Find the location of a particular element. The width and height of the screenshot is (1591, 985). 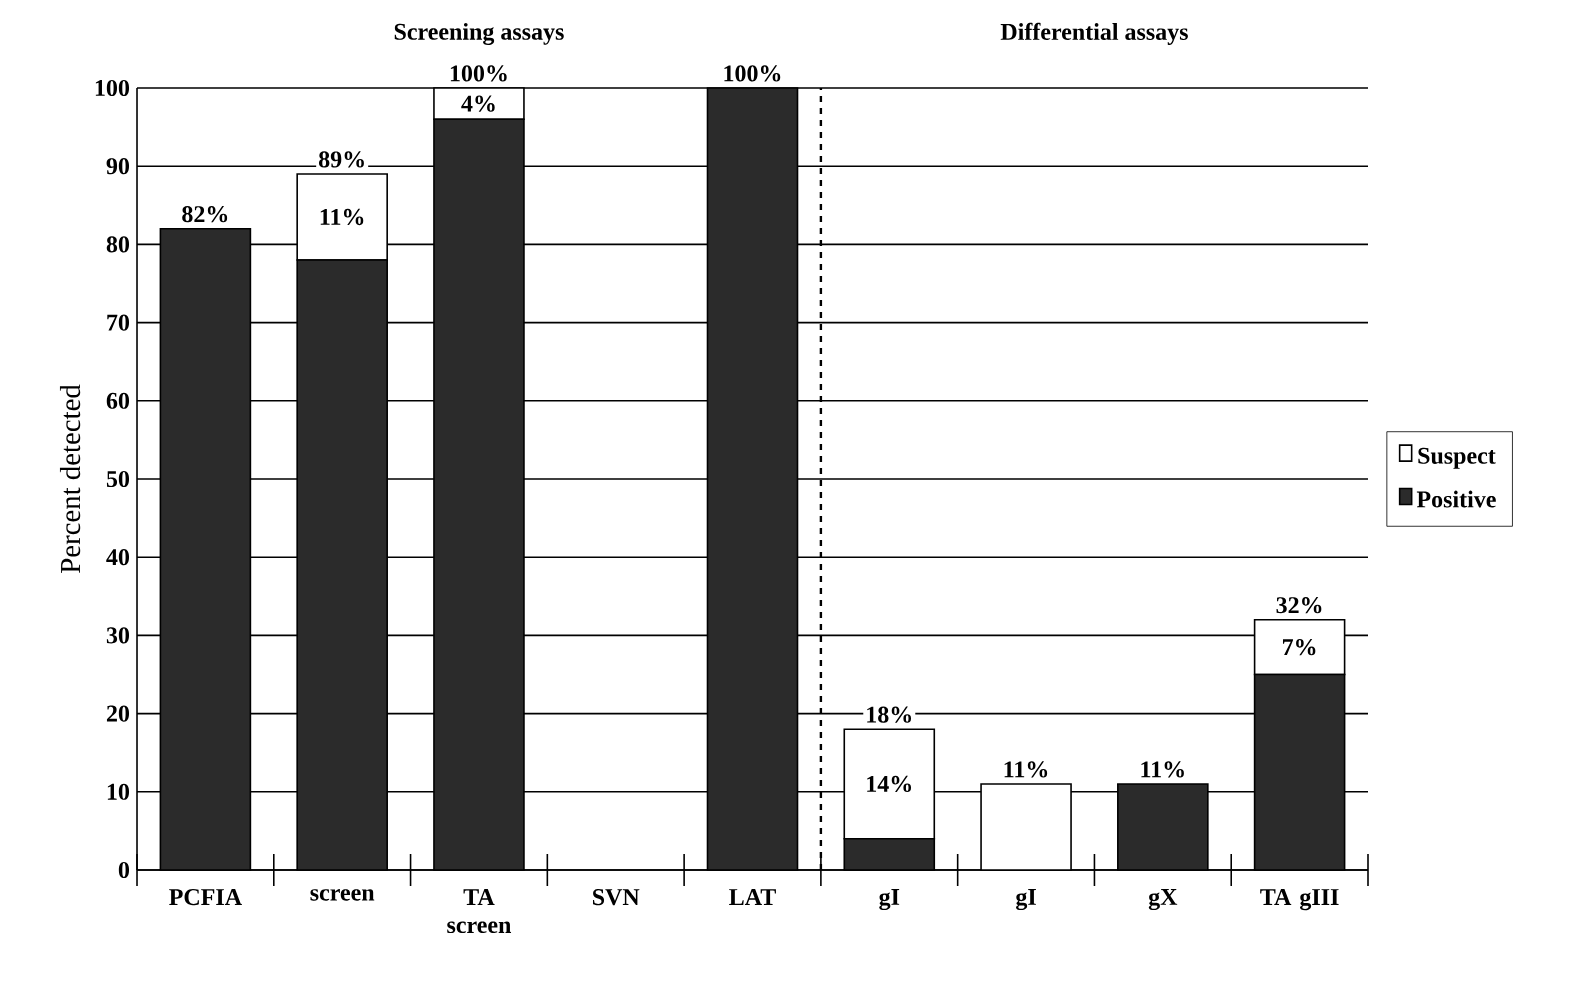

x-tick-label: SVN is located at coordinates (616, 897).